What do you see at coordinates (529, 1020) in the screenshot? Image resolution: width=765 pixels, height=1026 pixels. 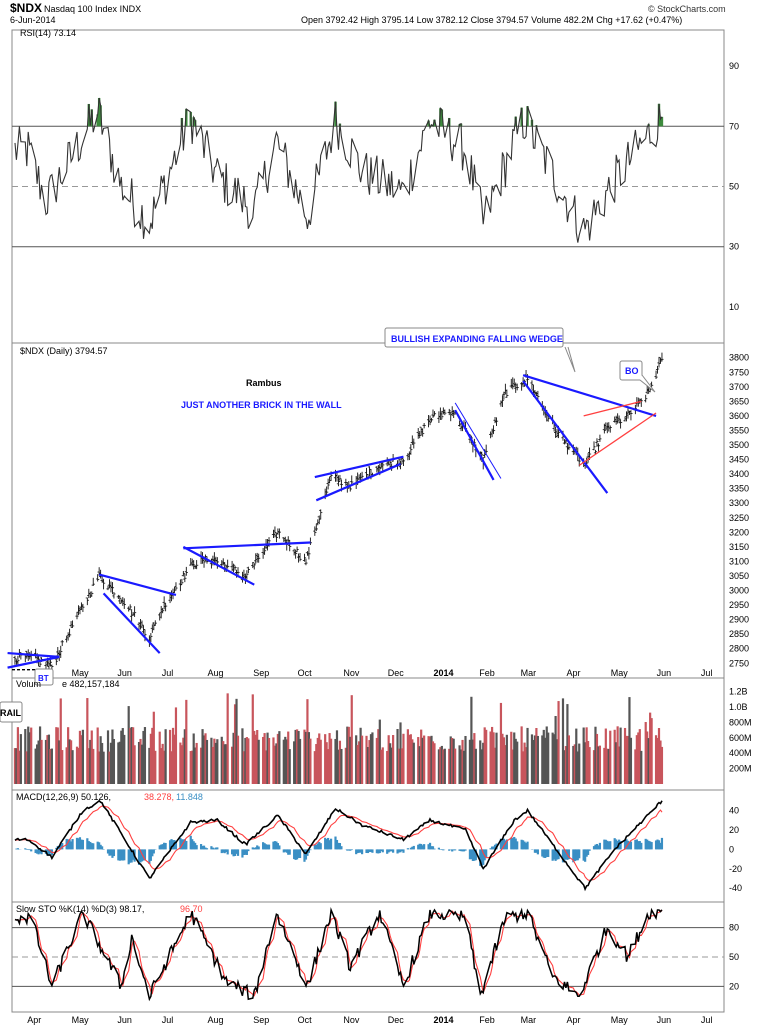 I see `bottom-month-label: Mar` at bounding box center [529, 1020].